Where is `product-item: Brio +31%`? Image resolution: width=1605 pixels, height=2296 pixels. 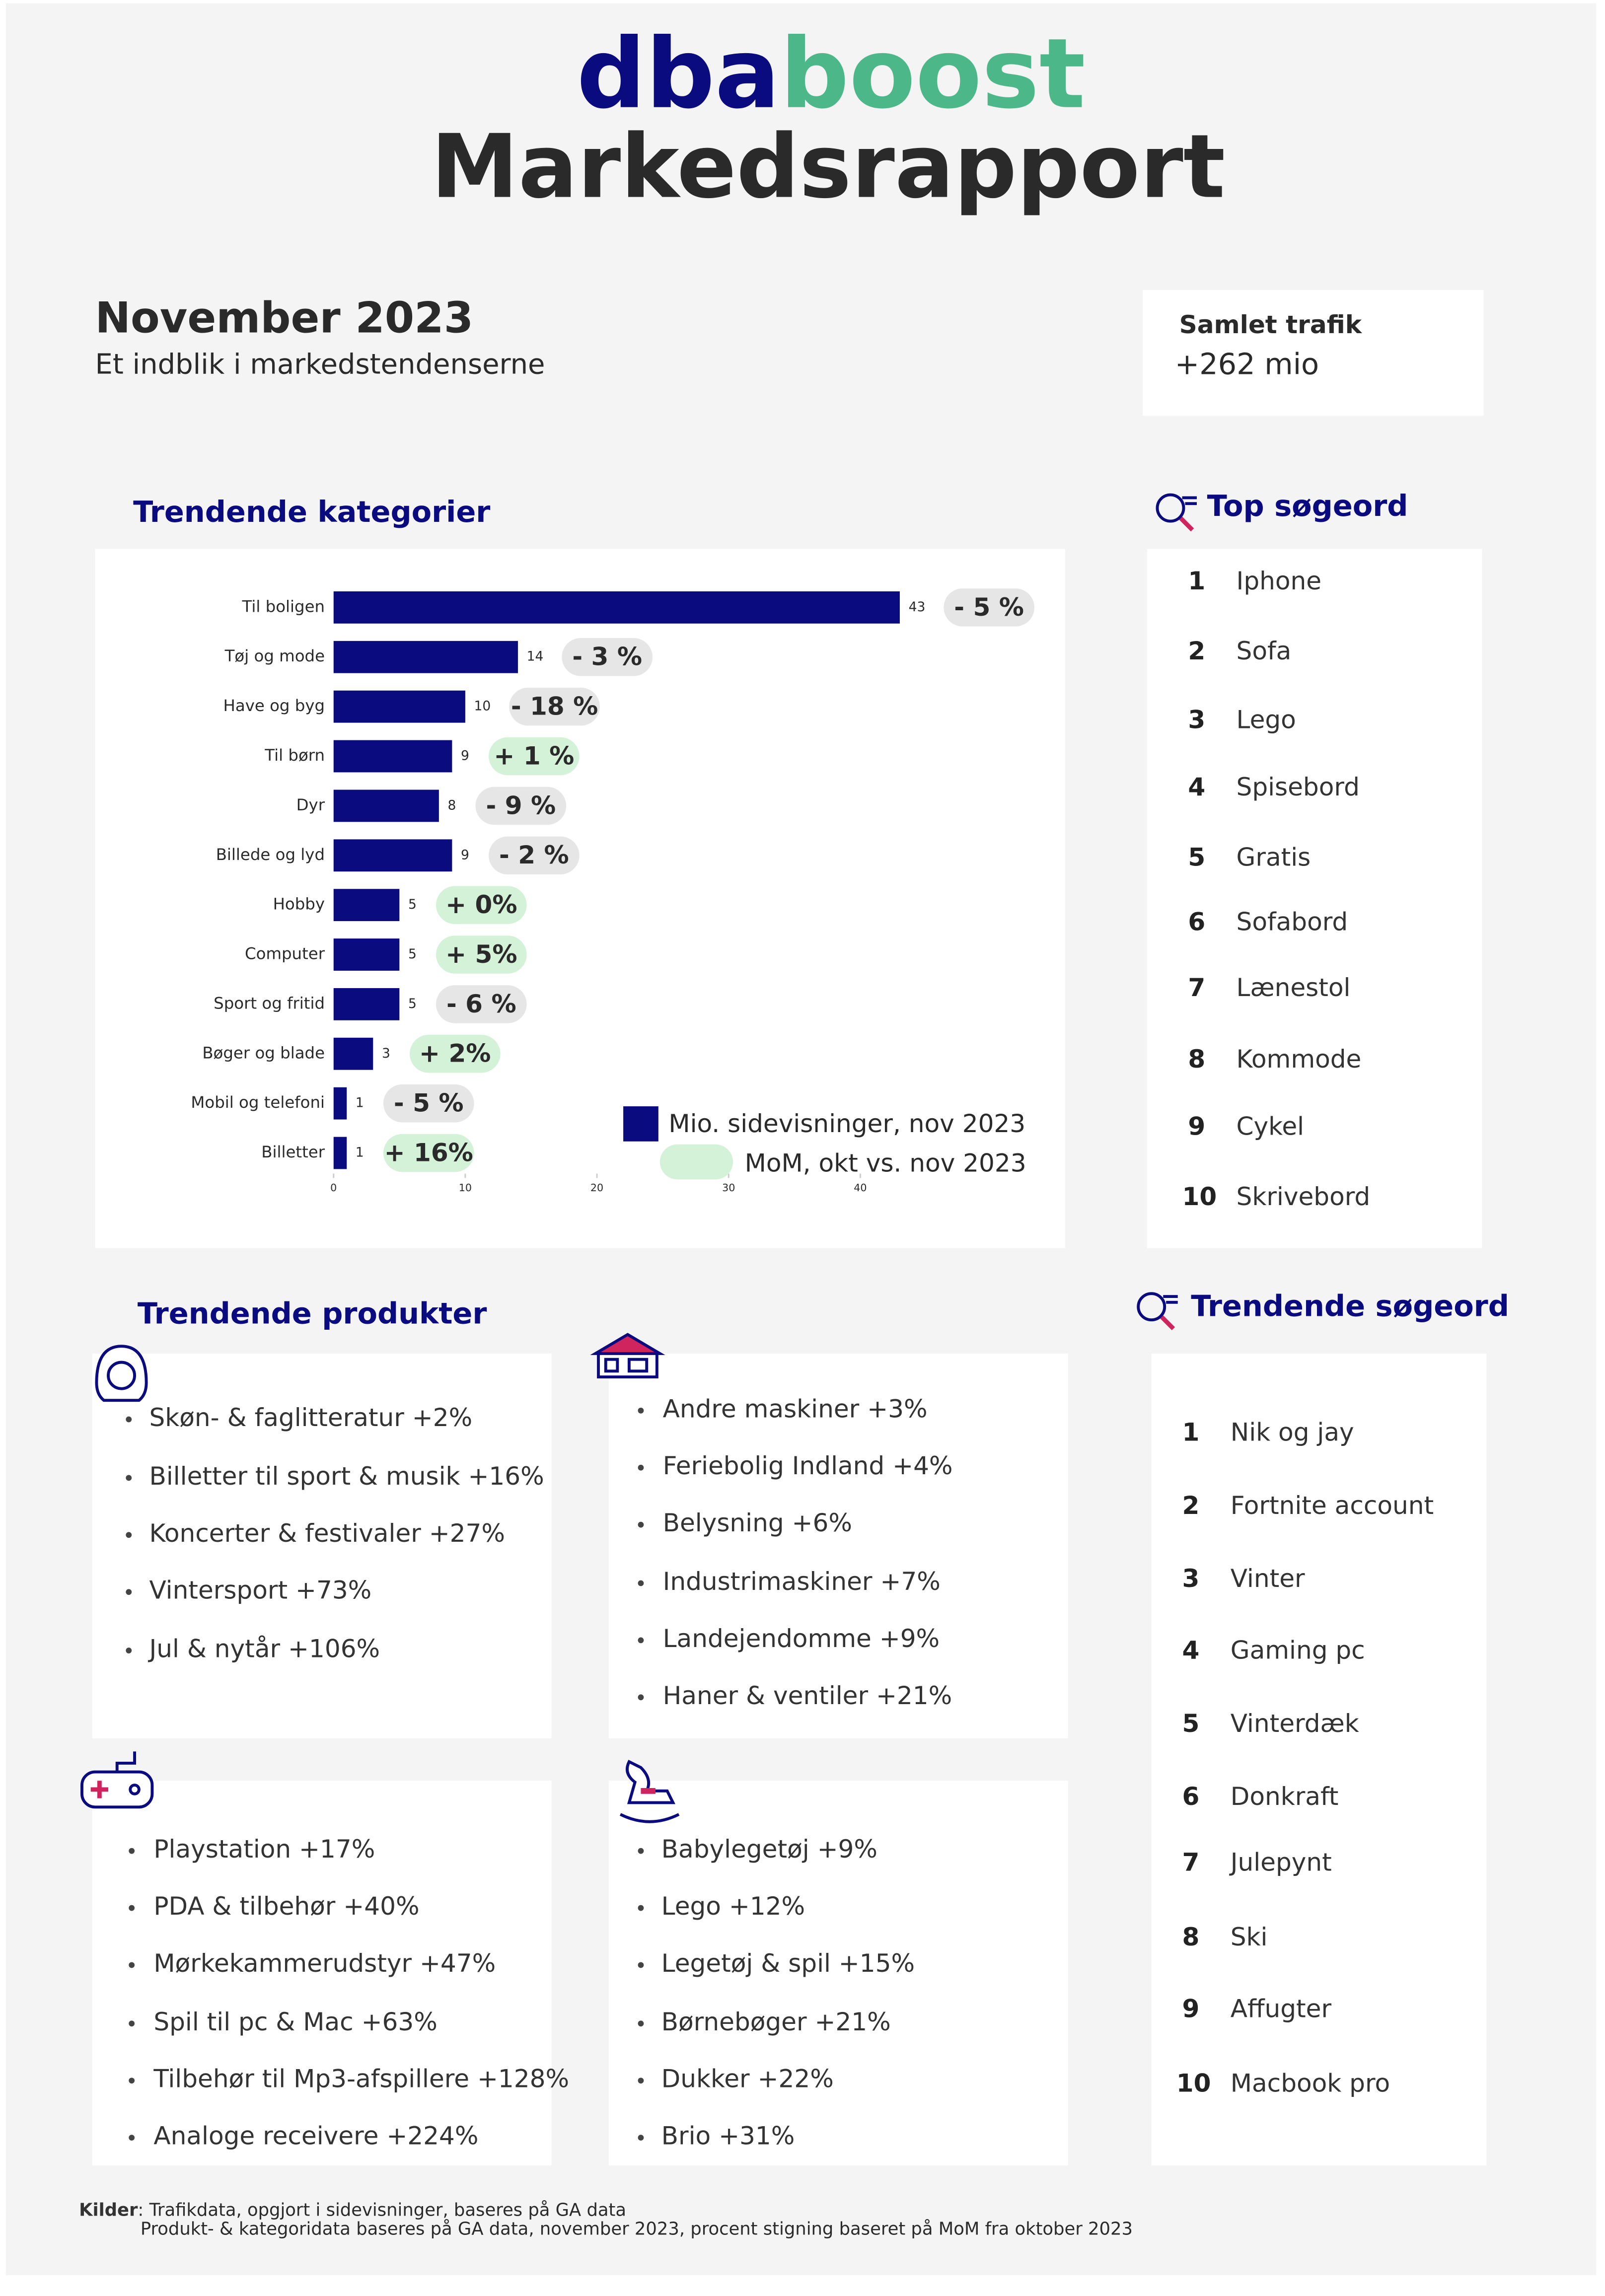 product-item: Brio +31% is located at coordinates (728, 2136).